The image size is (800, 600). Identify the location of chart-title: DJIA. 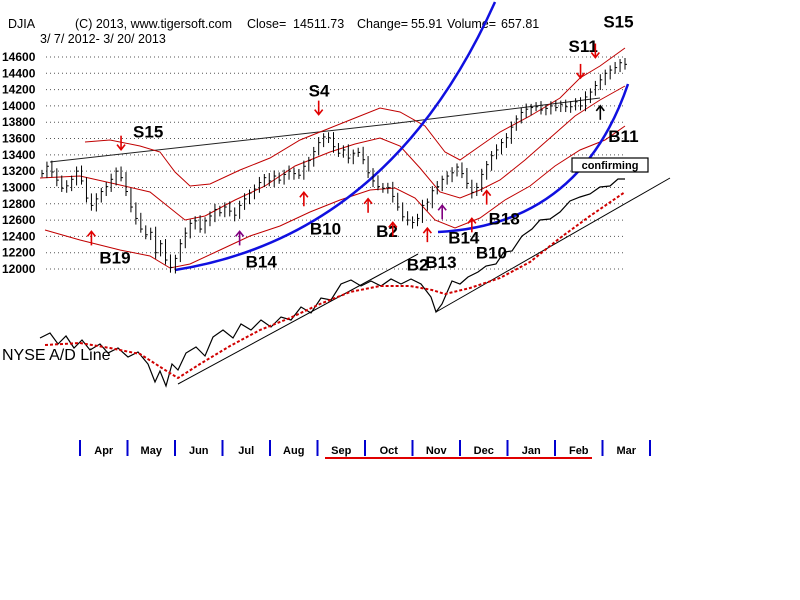
(22, 24).